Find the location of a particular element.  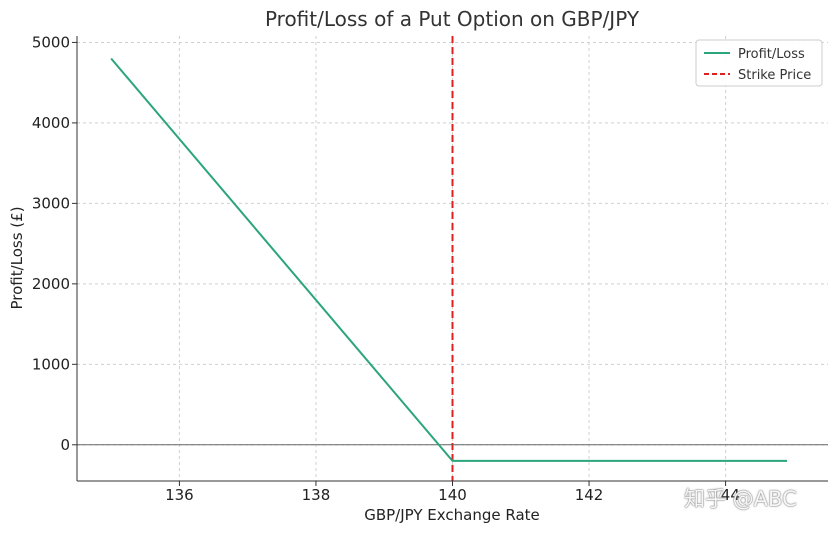

legend-box is located at coordinates (759, 63).